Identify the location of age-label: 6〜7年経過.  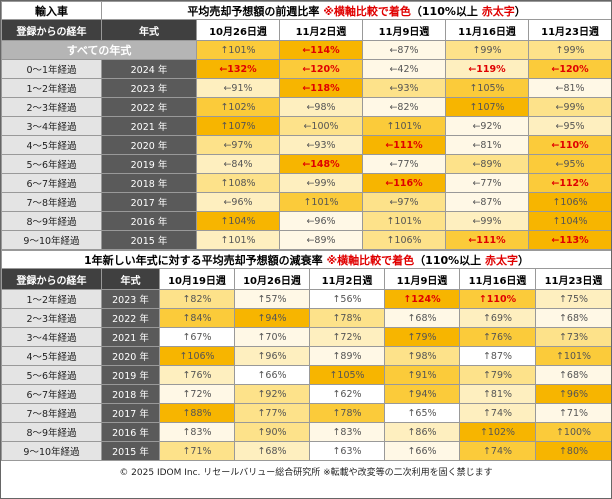
(51, 394).